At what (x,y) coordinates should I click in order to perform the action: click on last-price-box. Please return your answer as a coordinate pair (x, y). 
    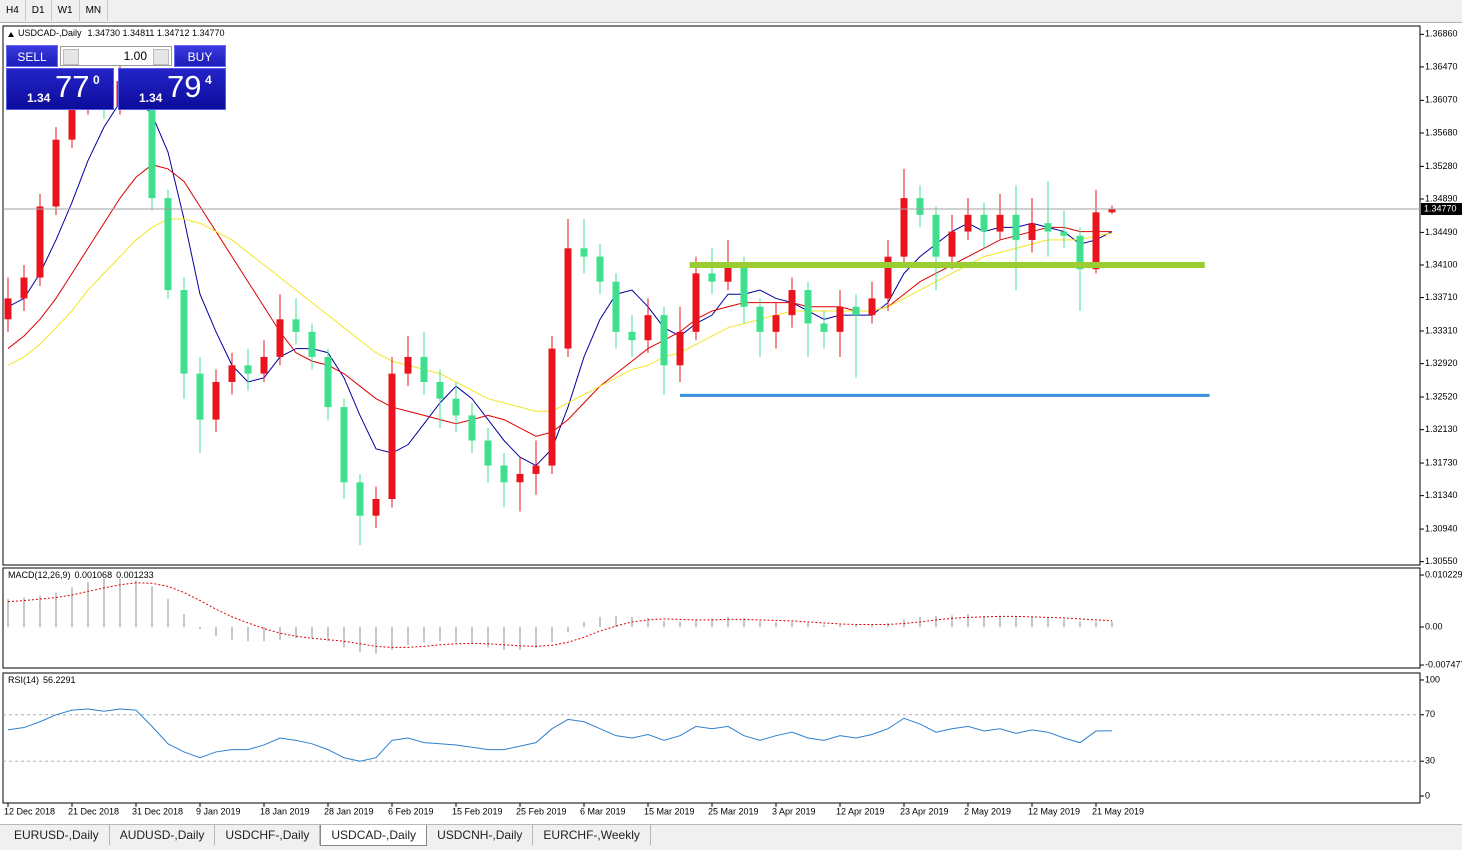
    Looking at the image, I should click on (1441, 209).